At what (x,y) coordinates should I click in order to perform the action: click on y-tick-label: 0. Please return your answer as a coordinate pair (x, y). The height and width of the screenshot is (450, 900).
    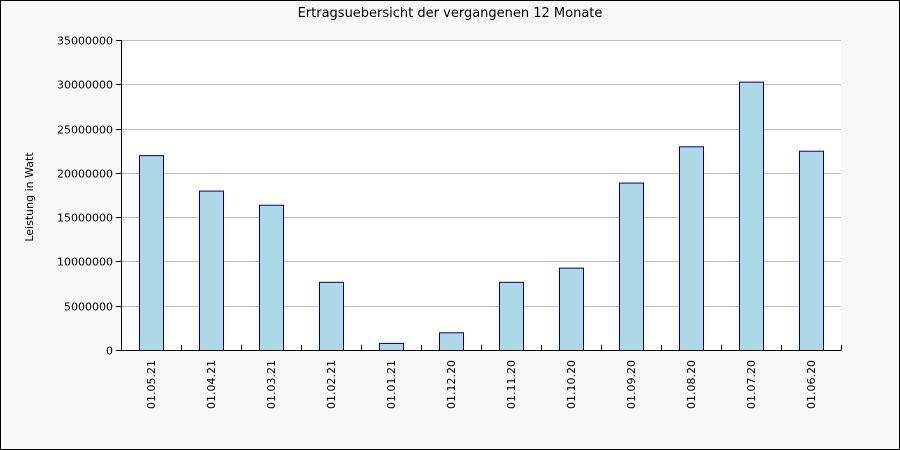
    Looking at the image, I should click on (109, 351).